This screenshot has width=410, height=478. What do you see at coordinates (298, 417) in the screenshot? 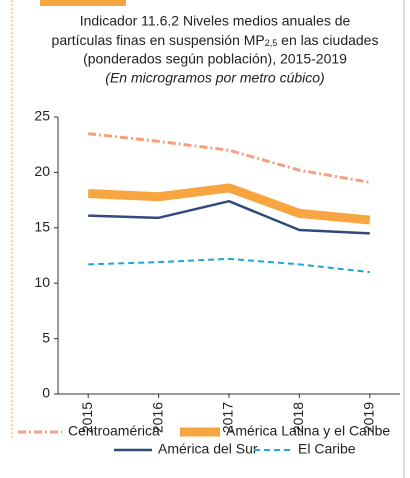
I see `x-tick-label: 2018` at bounding box center [298, 417].